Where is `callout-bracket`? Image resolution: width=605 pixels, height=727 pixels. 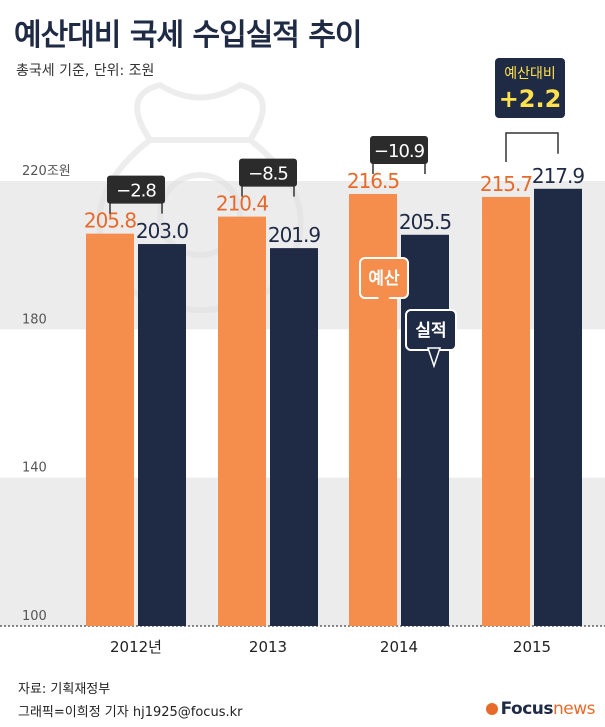 callout-bracket is located at coordinates (532, 147).